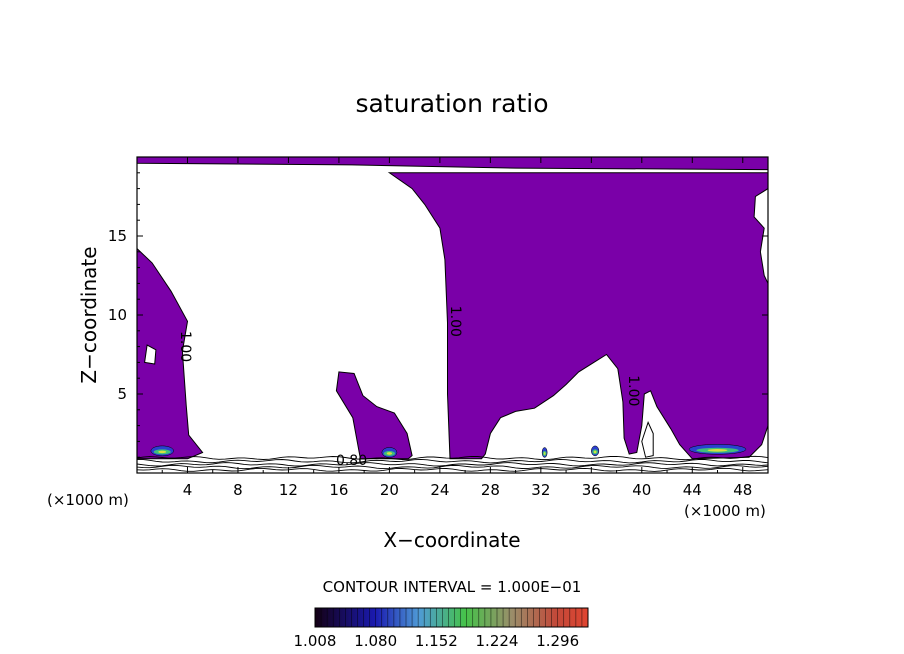 This screenshot has height=654, width=904. Describe the element at coordinates (315, 641) in the screenshot. I see `colorbar-label: 1.008` at that location.